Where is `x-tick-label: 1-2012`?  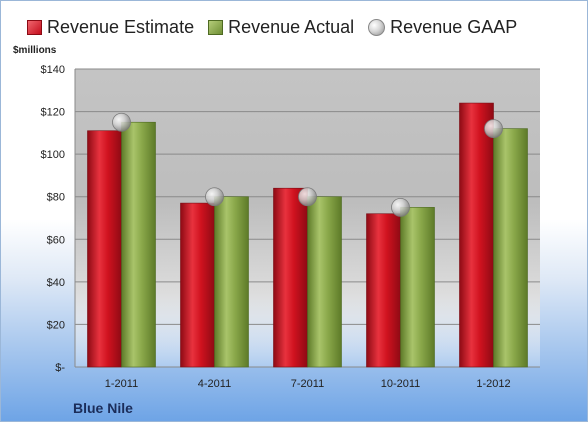 x-tick-label: 1-2012 is located at coordinates (493, 384).